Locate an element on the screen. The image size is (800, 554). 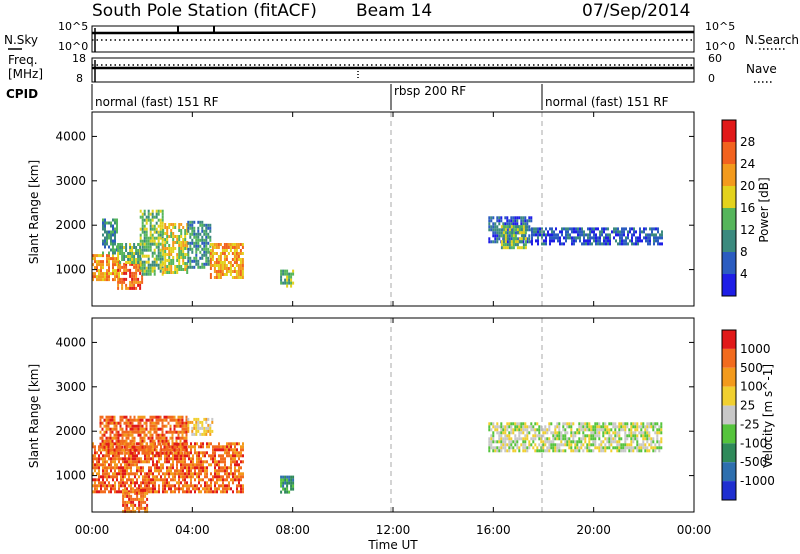
nave-tick-bottom: 0 is located at coordinates (711, 78).